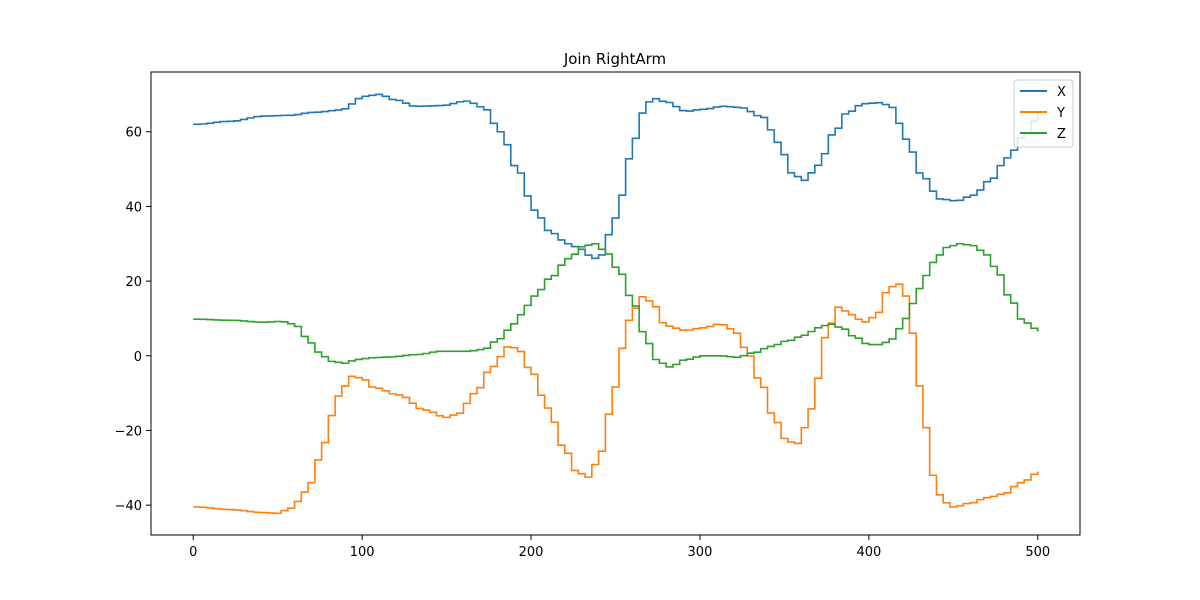  I want to click on y-tick-label: 20, so click(133, 282).